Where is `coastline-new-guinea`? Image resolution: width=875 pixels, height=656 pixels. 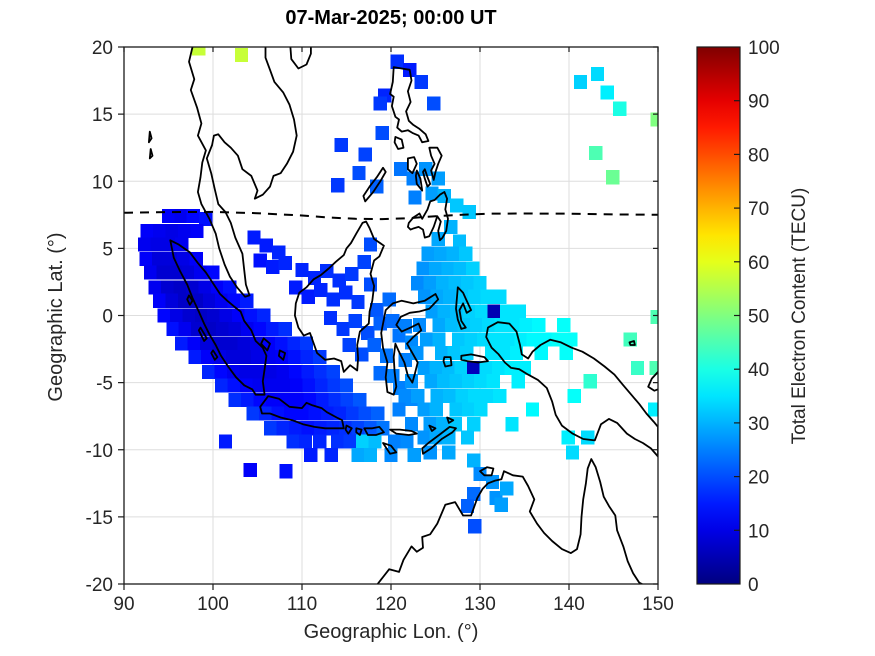 coastline-new-guinea is located at coordinates (571, 389).